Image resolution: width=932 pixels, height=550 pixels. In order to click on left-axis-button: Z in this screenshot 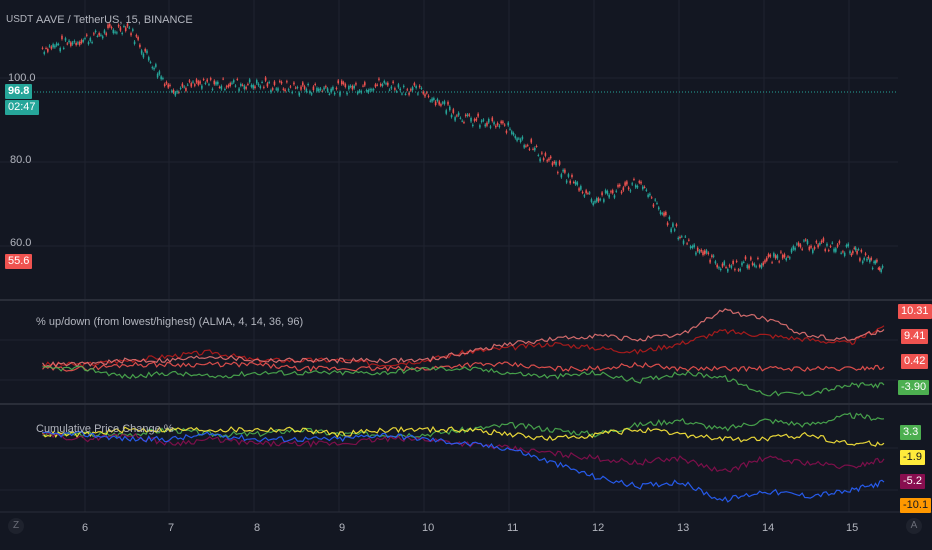, I will do `click(16, 526)`.